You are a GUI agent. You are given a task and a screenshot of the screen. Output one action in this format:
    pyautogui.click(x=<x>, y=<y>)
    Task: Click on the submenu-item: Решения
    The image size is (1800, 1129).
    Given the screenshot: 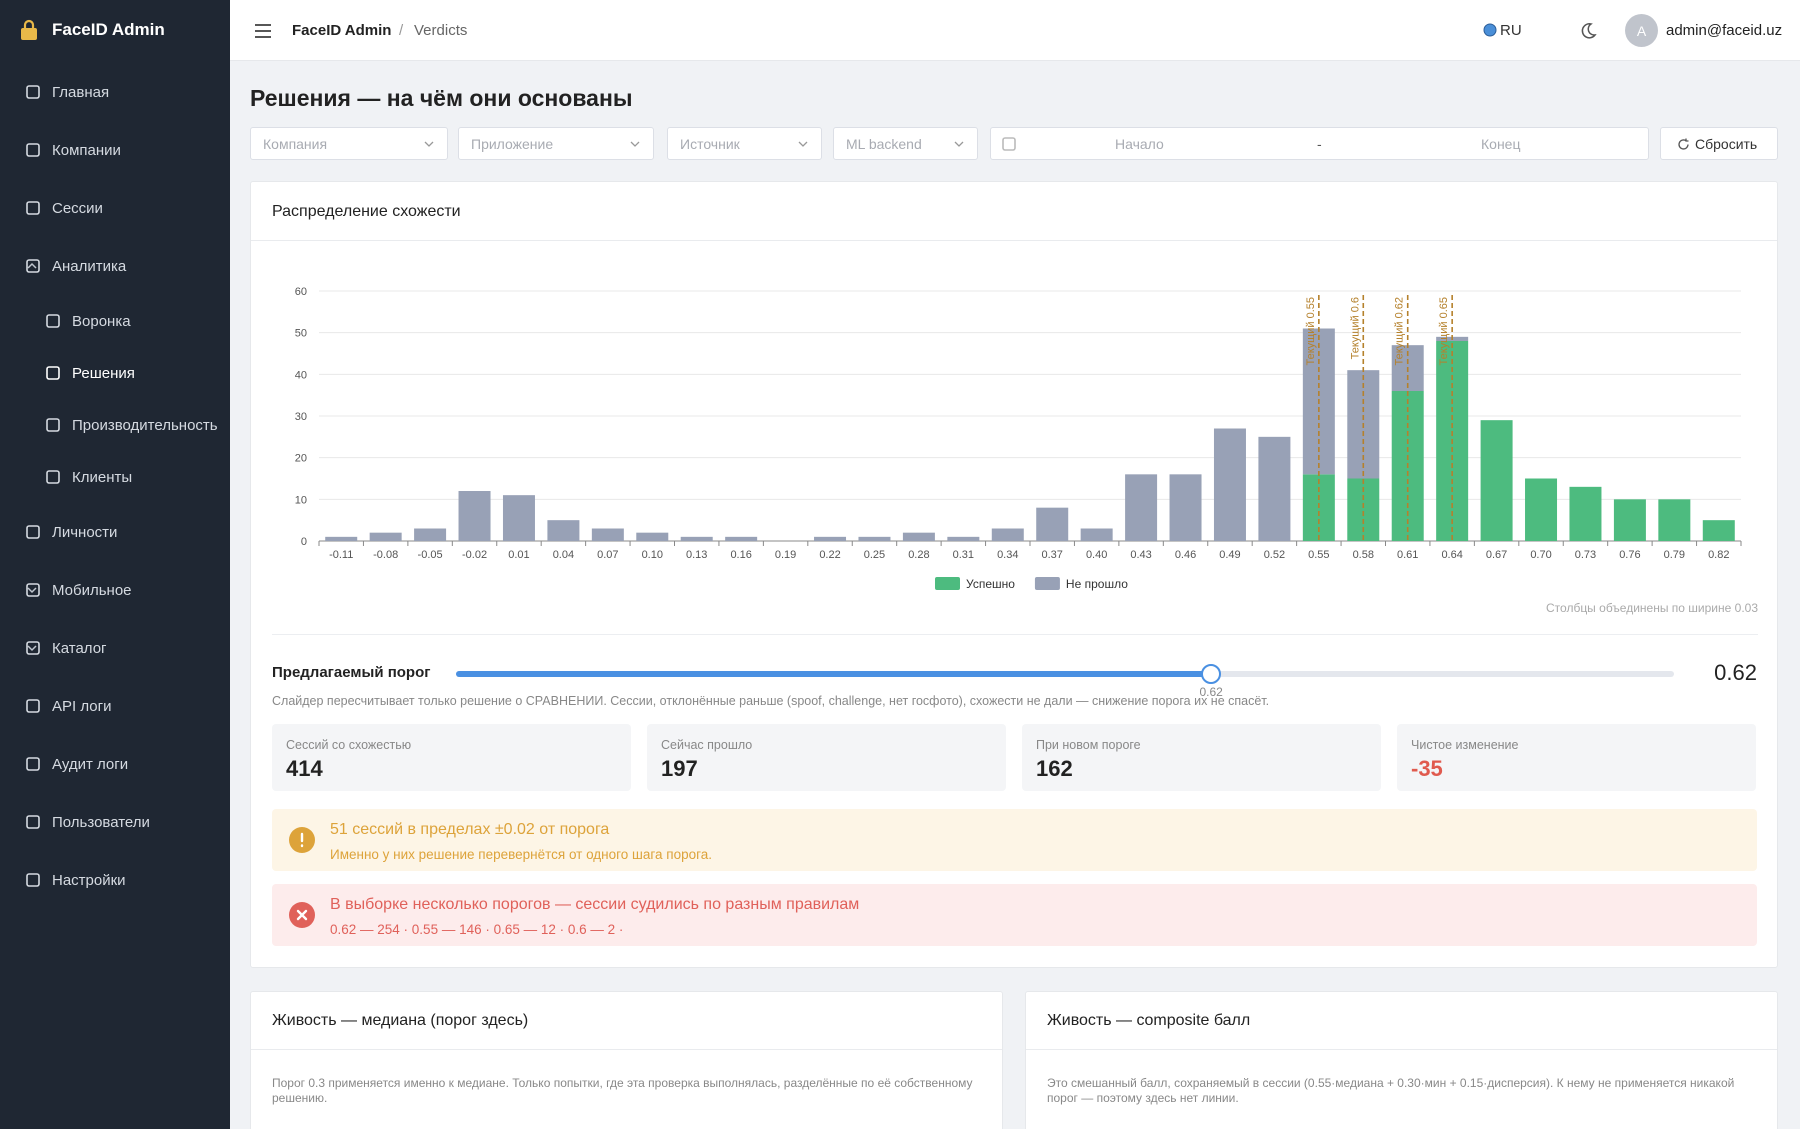 What is the action you would take?
    pyautogui.click(x=115, y=373)
    